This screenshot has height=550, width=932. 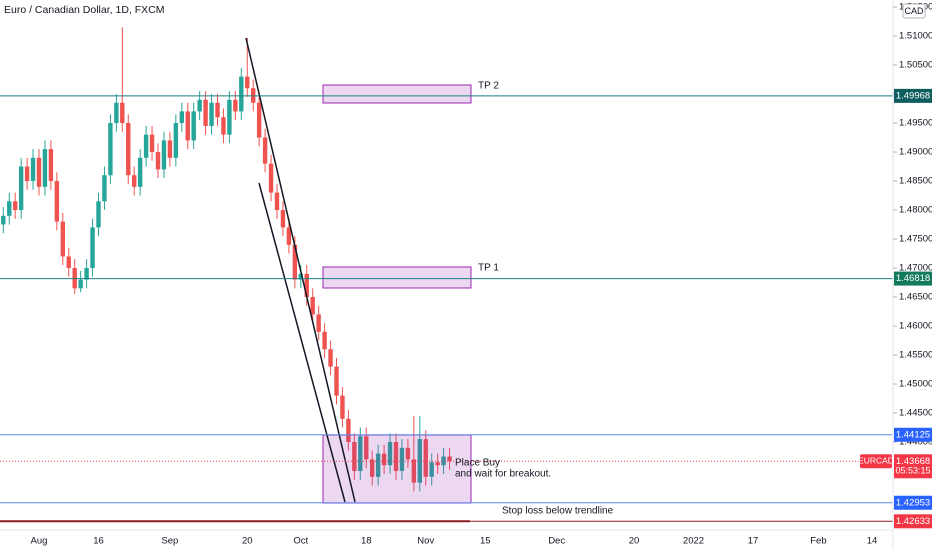 I want to click on annotation: and wait for breakout., so click(x=503, y=474).